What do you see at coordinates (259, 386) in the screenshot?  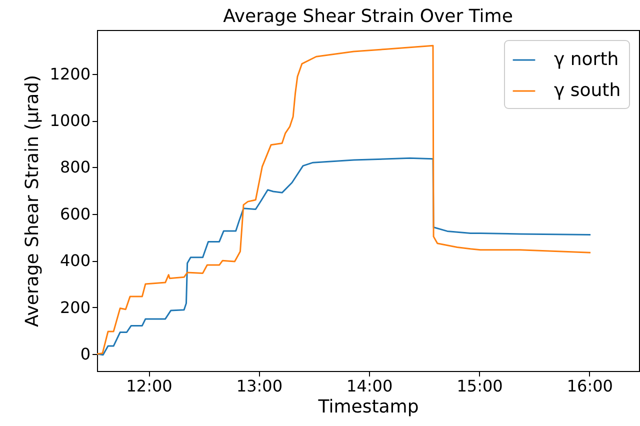 I see `x-tick-label: 13:00` at bounding box center [259, 386].